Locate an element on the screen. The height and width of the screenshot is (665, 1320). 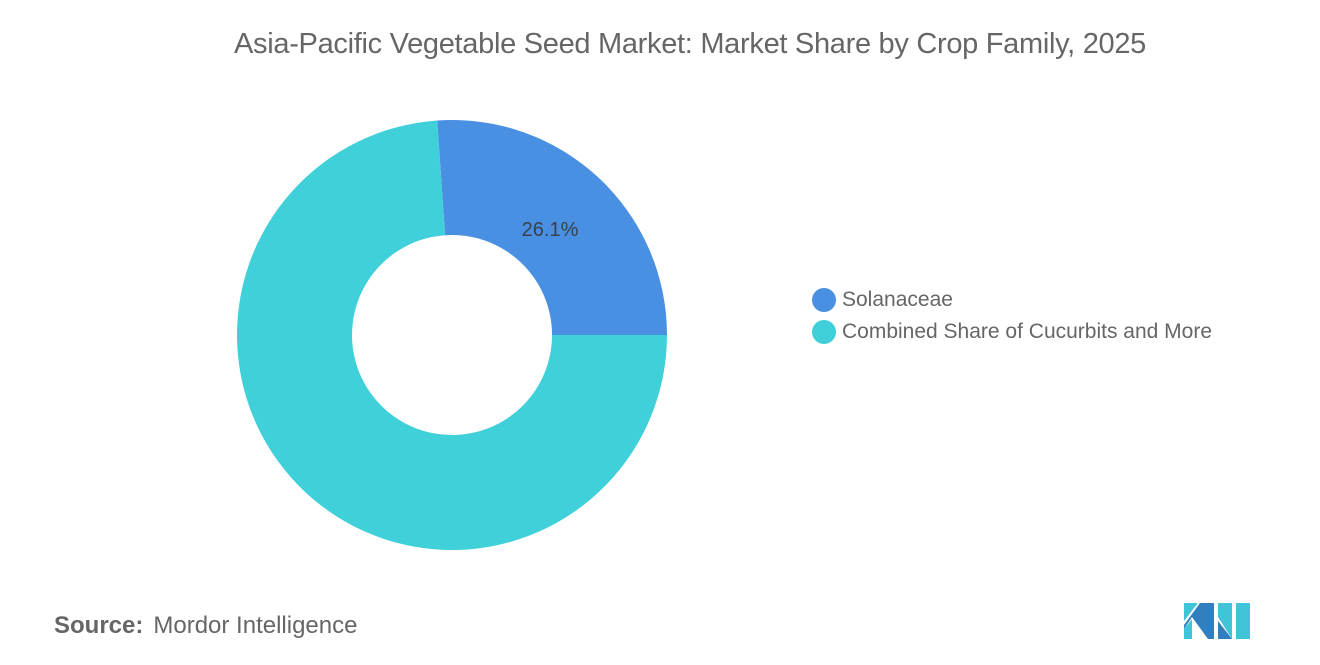
legend-item-solanaceae: Solanaceae is located at coordinates (1012, 300).